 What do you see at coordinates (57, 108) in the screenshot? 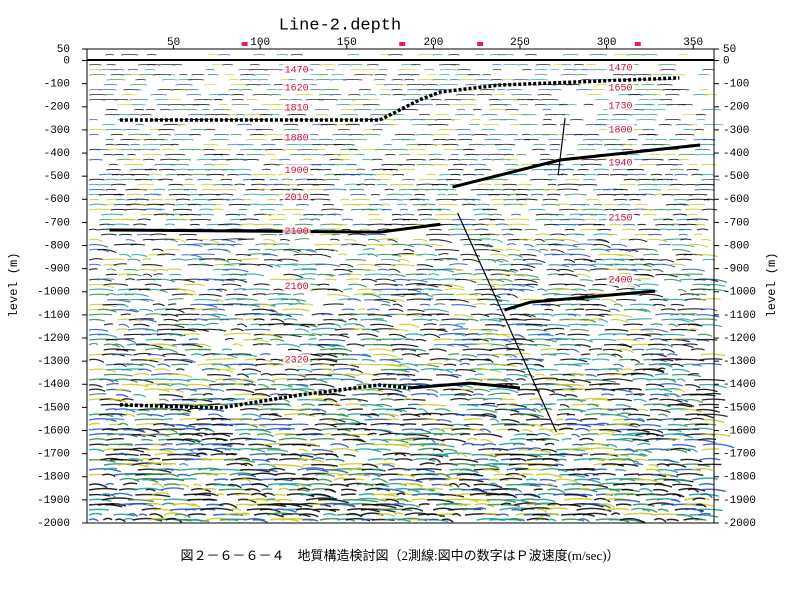
I see `y-tick-label: -200` at bounding box center [57, 108].